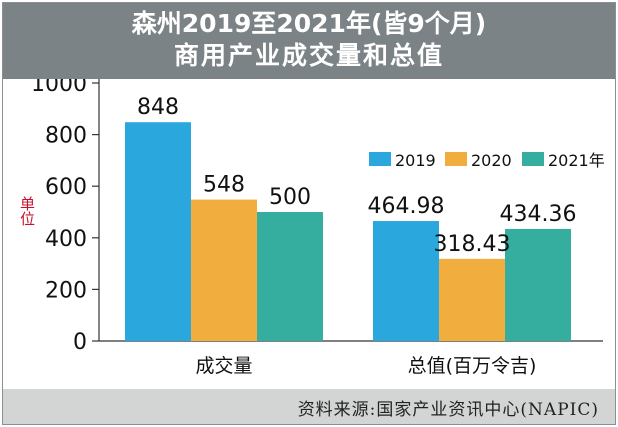  What do you see at coordinates (365, 366) in the screenshot?
I see `category-labels: 成交量 总值(百万令吉)` at bounding box center [365, 366].